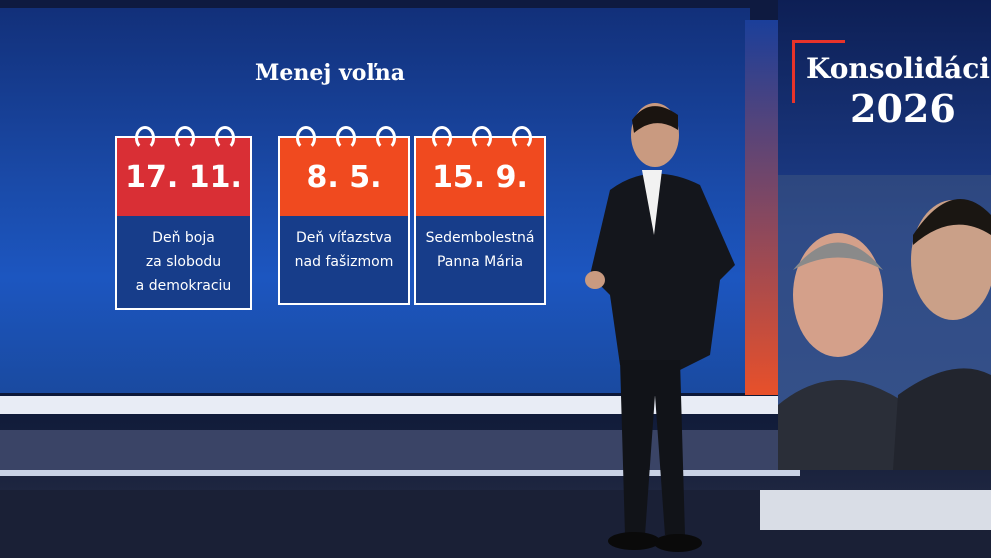 The image size is (991, 558). I want to click on text-line: Deň boja, so click(183, 238).